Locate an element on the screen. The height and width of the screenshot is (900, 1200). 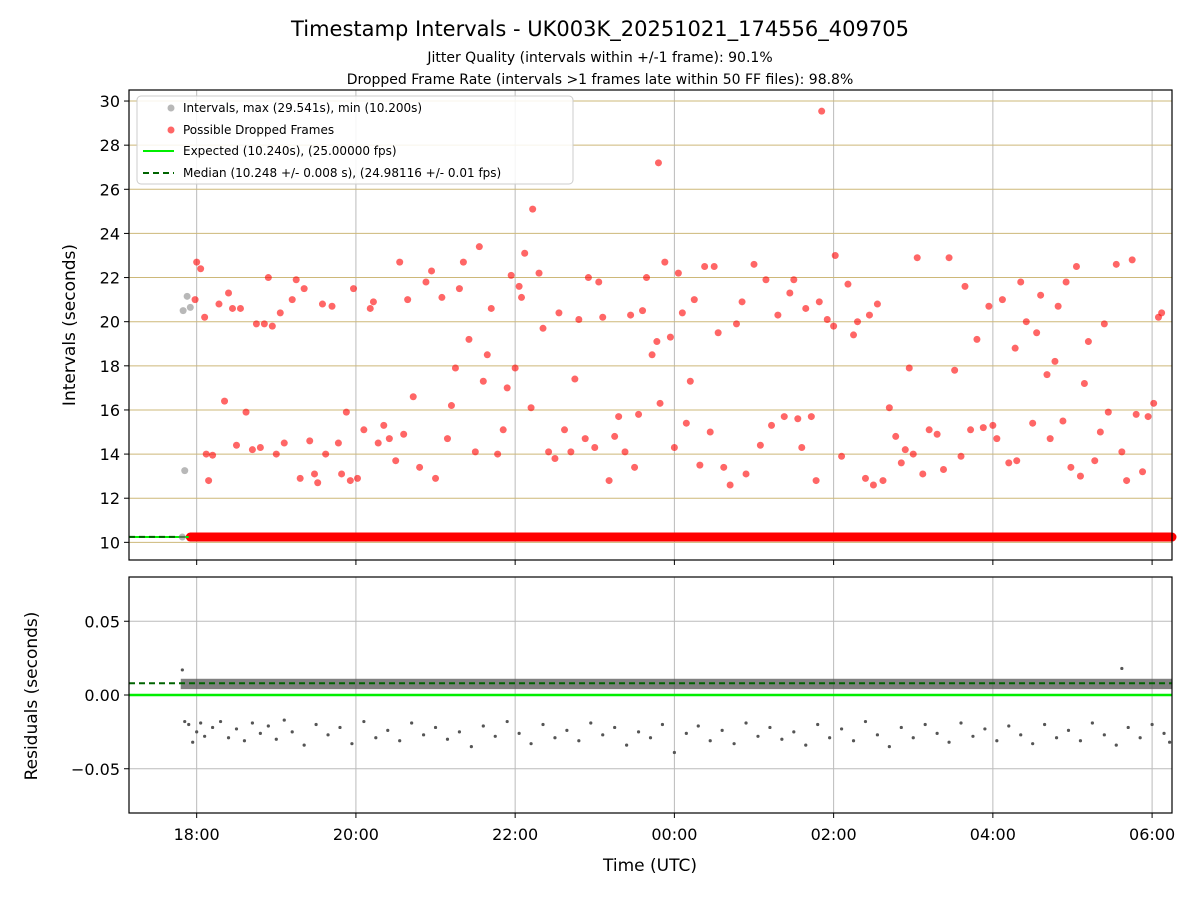
legend-dropped-marker is located at coordinates (171, 130).